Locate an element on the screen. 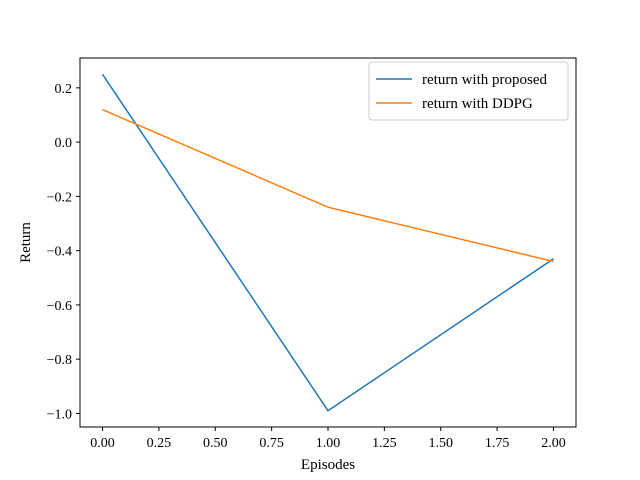 Image resolution: width=640 pixels, height=480 pixels. y-tick-label: 0.0 is located at coordinates (64, 143).